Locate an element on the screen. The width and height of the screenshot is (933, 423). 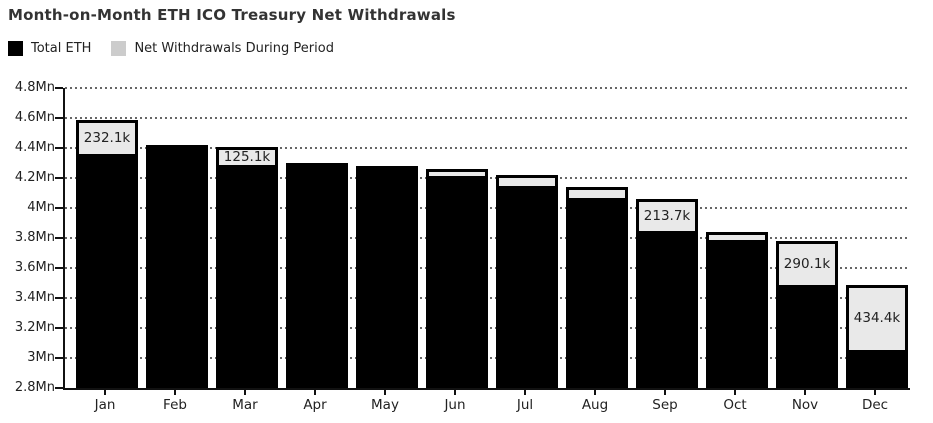
legend-item-total-eth: Total ETH is located at coordinates (49, 48).